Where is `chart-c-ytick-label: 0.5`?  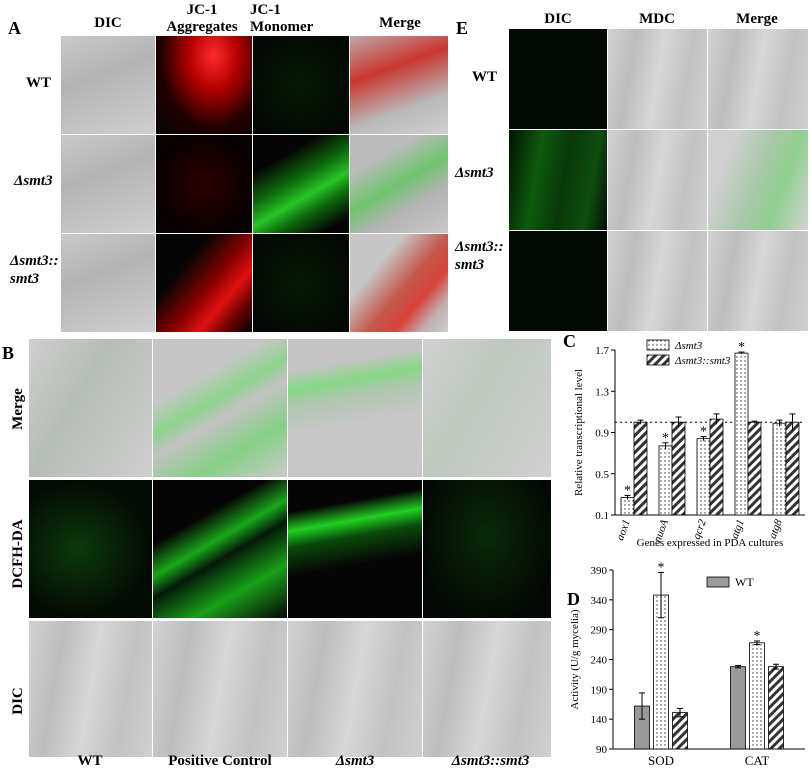 chart-c-ytick-label: 0.5 is located at coordinates (602, 475).